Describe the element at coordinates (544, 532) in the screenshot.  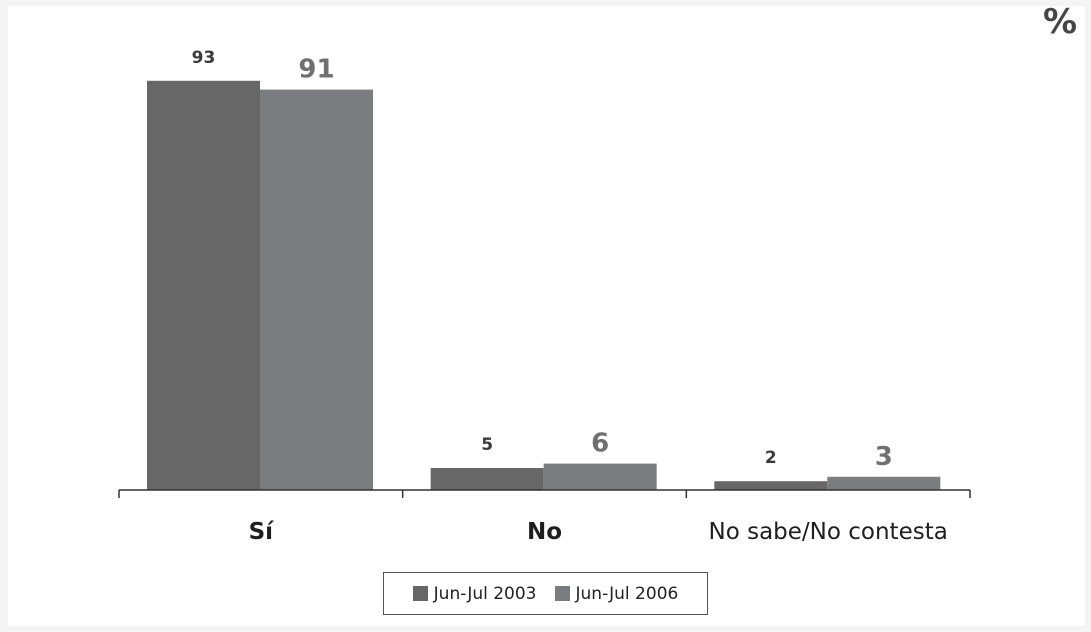
I see `category-label-1: No` at that location.